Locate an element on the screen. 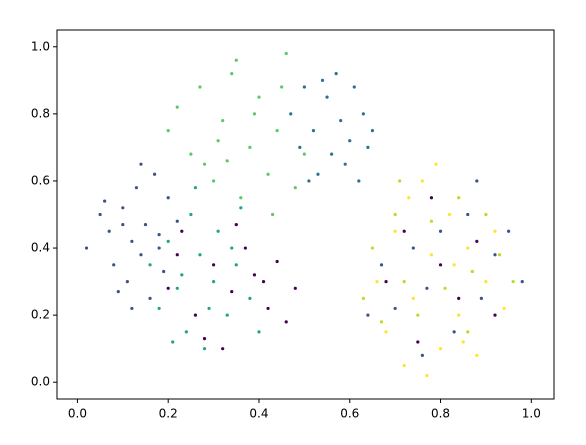 The image size is (586, 445). y-tick-label: 0.0 is located at coordinates (40, 382).